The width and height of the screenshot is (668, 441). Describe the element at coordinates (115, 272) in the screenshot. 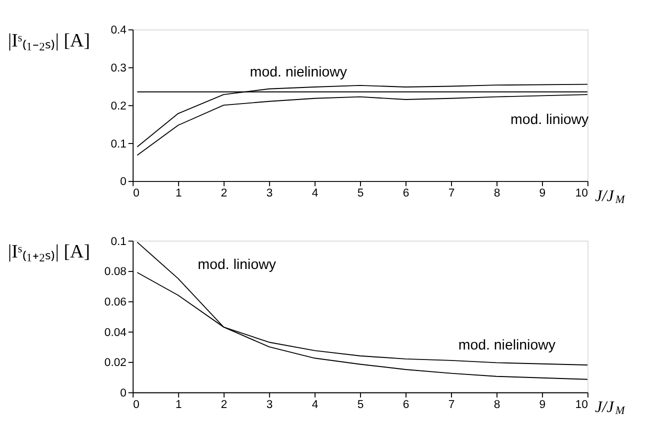

I see `y-tick-label: 0.08` at that location.